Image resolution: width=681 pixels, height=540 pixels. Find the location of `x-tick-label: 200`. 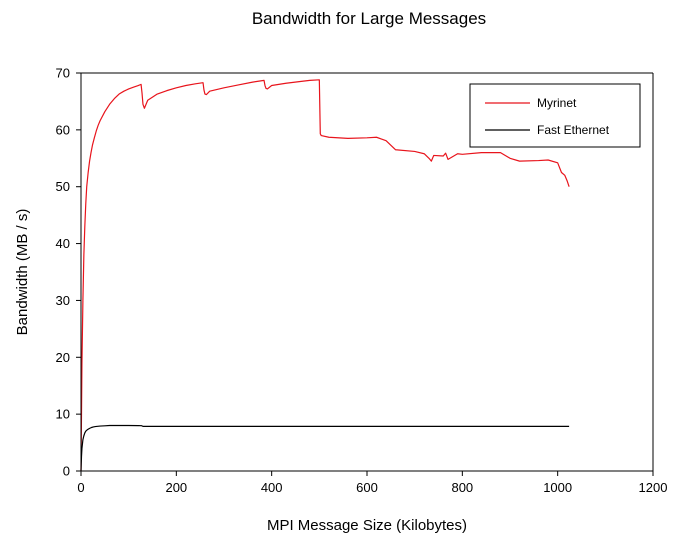

x-tick-label: 200 is located at coordinates (176, 487).